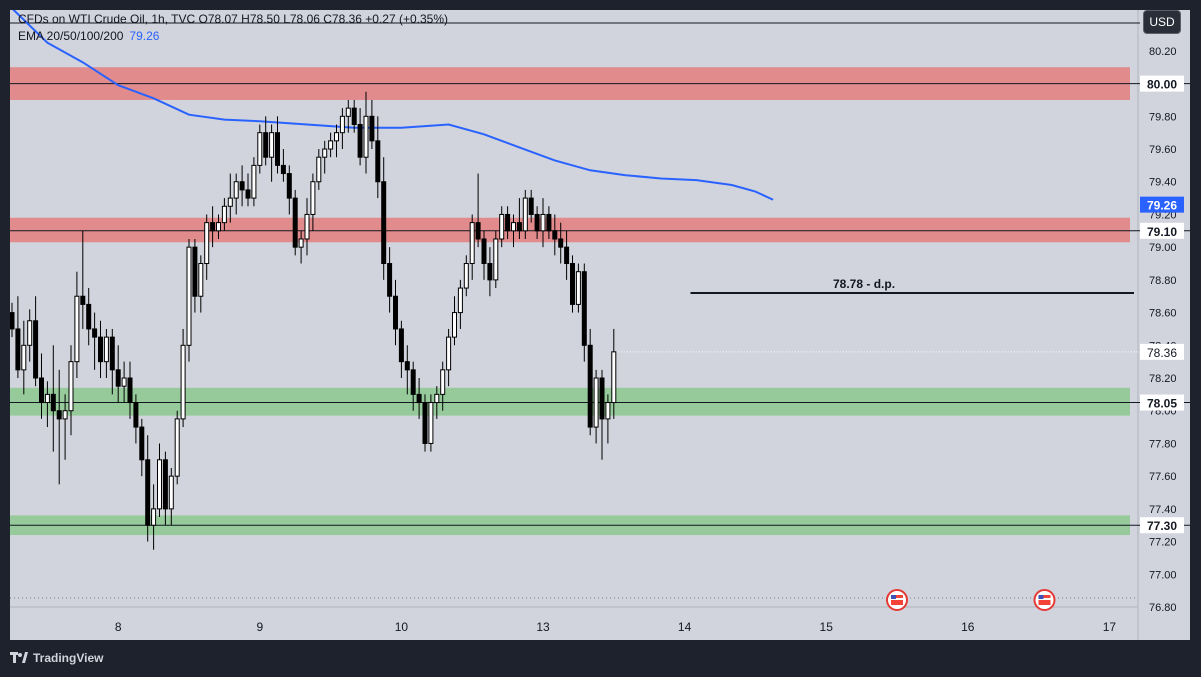 Image resolution: width=1201 pixels, height=677 pixels. I want to click on x-tick-label: 17, so click(1110, 627).